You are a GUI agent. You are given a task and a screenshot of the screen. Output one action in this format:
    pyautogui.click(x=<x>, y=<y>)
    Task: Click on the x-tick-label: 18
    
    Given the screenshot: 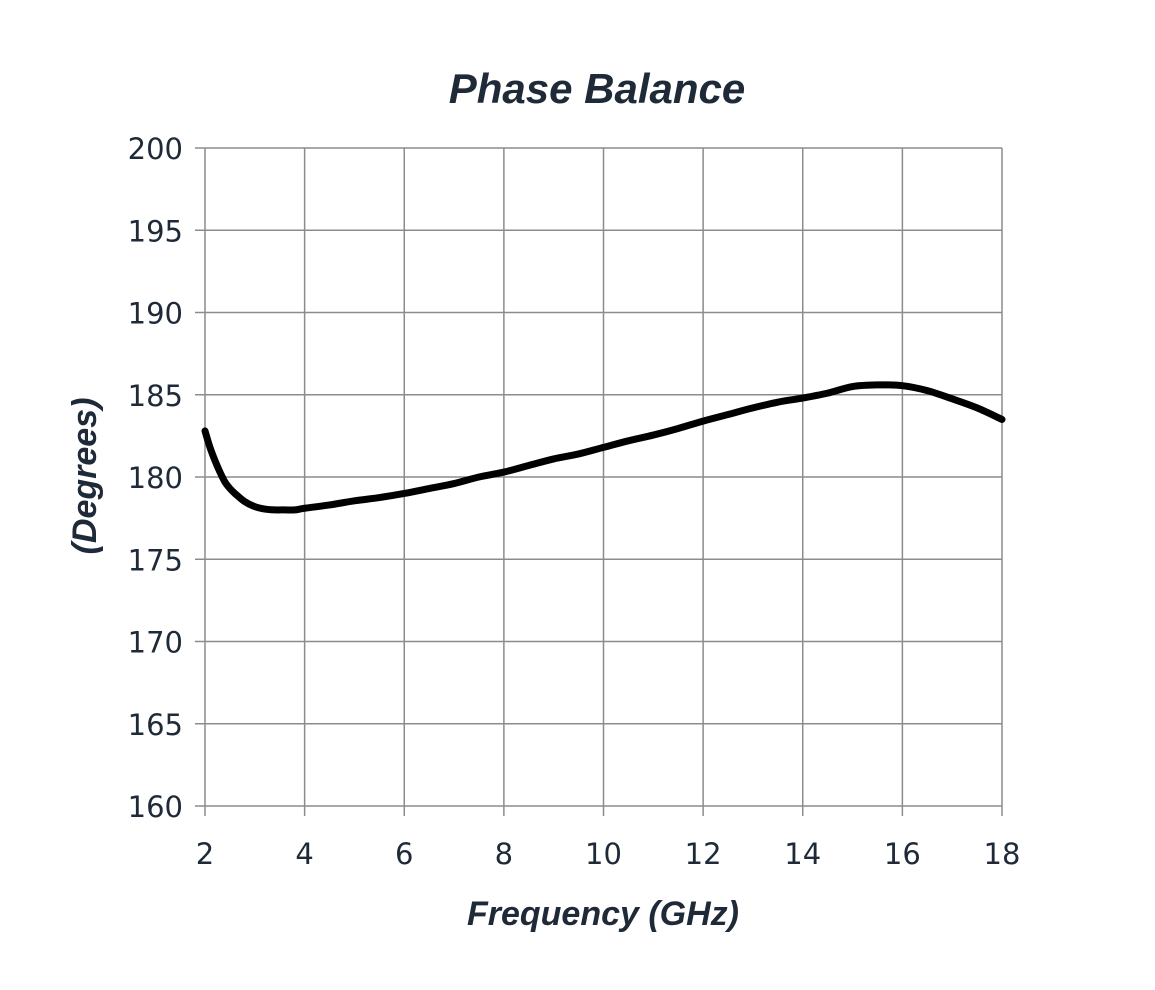 What is the action you would take?
    pyautogui.click(x=1002, y=854)
    